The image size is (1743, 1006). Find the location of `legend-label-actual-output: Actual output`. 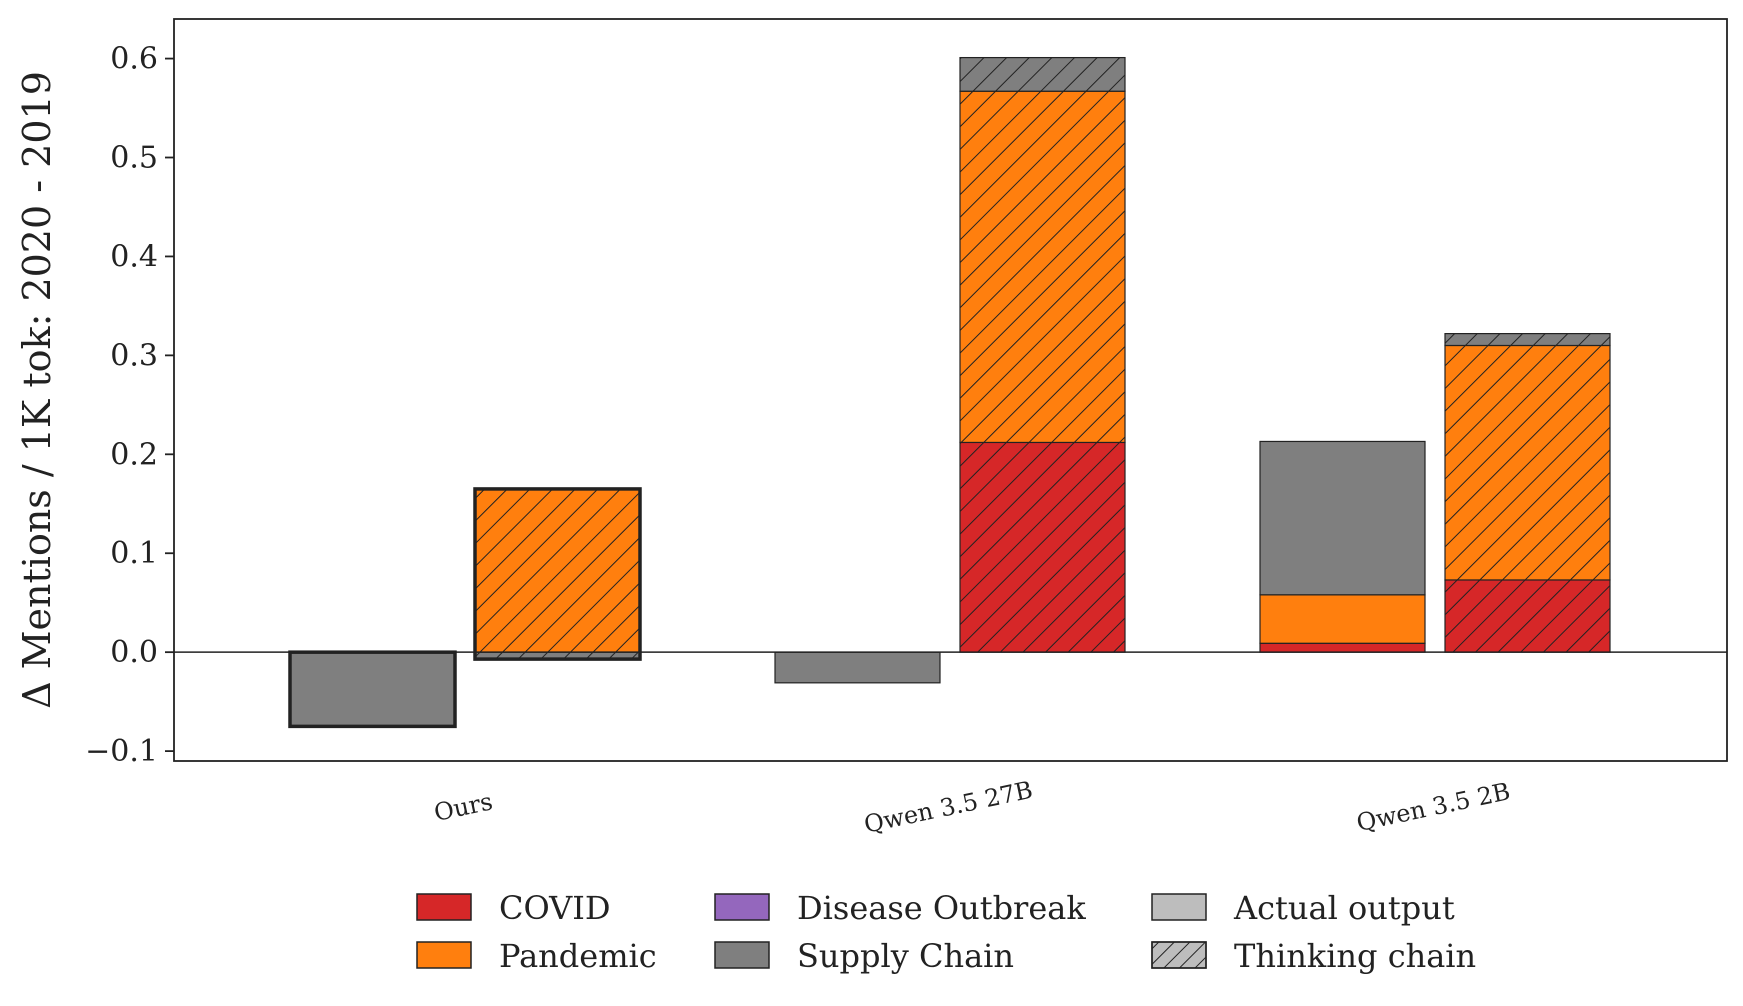

legend-label-actual-output: Actual output is located at coordinates (1344, 908).